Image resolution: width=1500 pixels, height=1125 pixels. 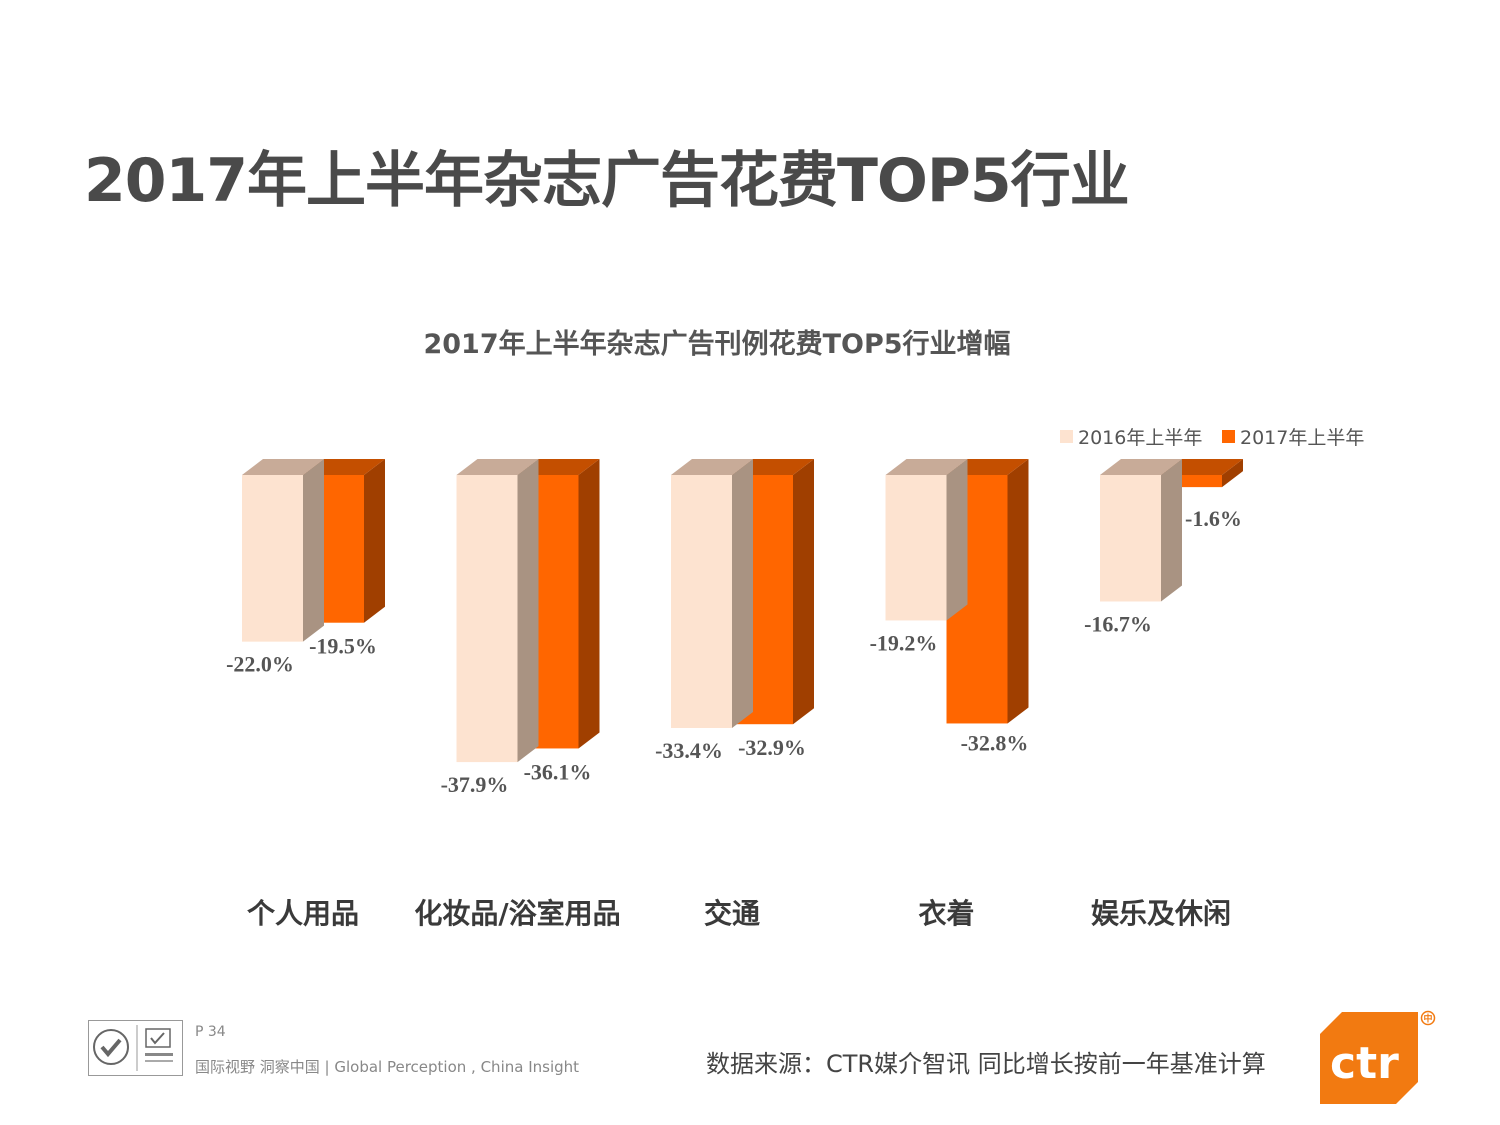 I want to click on legend: 2016年上半年 2017年上半年, so click(x=1212, y=438).